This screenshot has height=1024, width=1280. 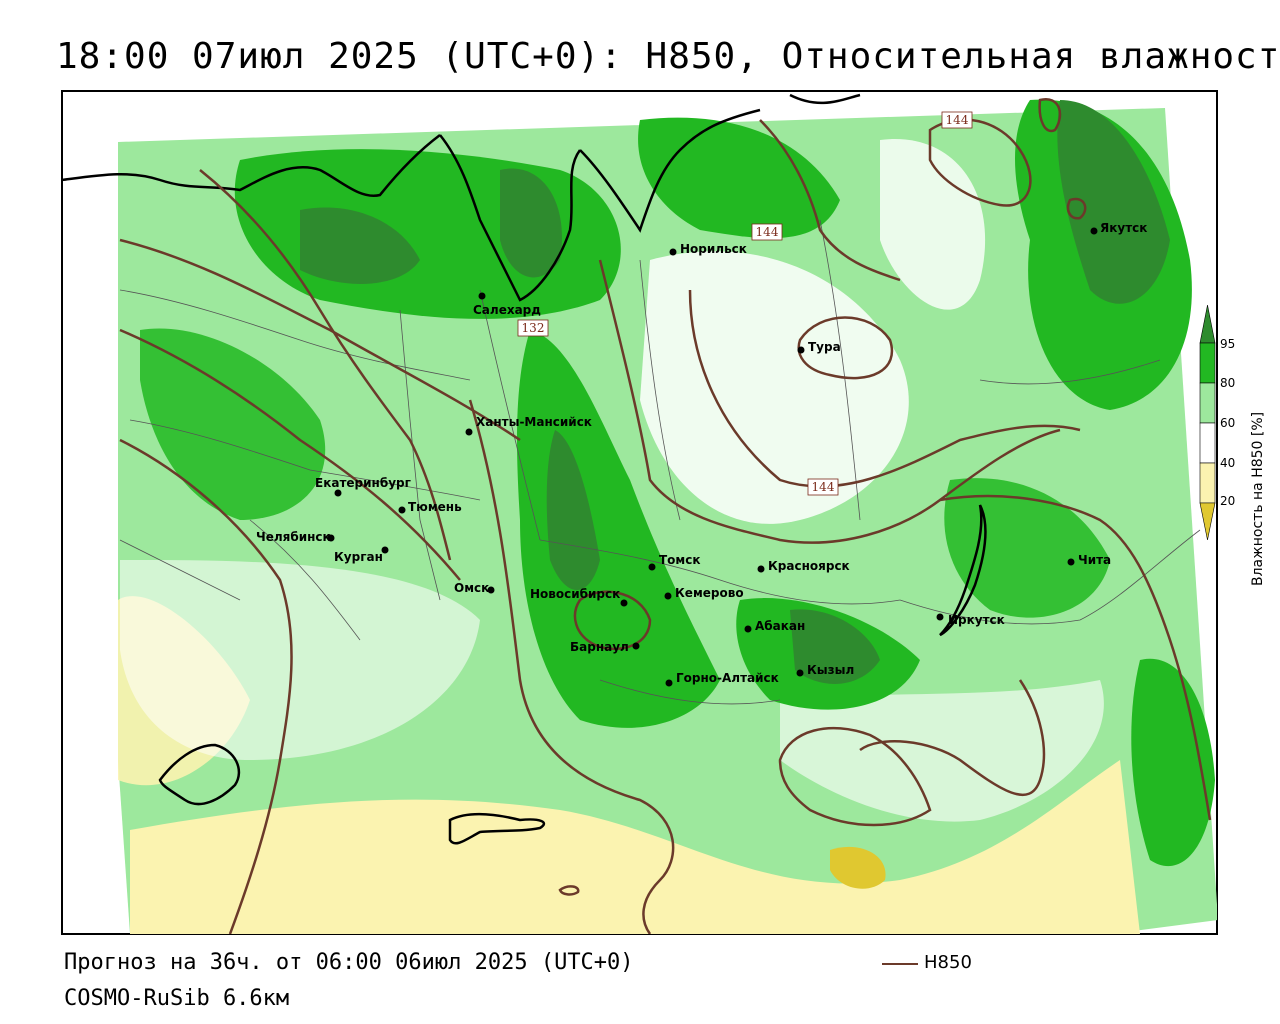 I want to click on svg-text: Ханты-Мансийск, so click(x=534, y=422).